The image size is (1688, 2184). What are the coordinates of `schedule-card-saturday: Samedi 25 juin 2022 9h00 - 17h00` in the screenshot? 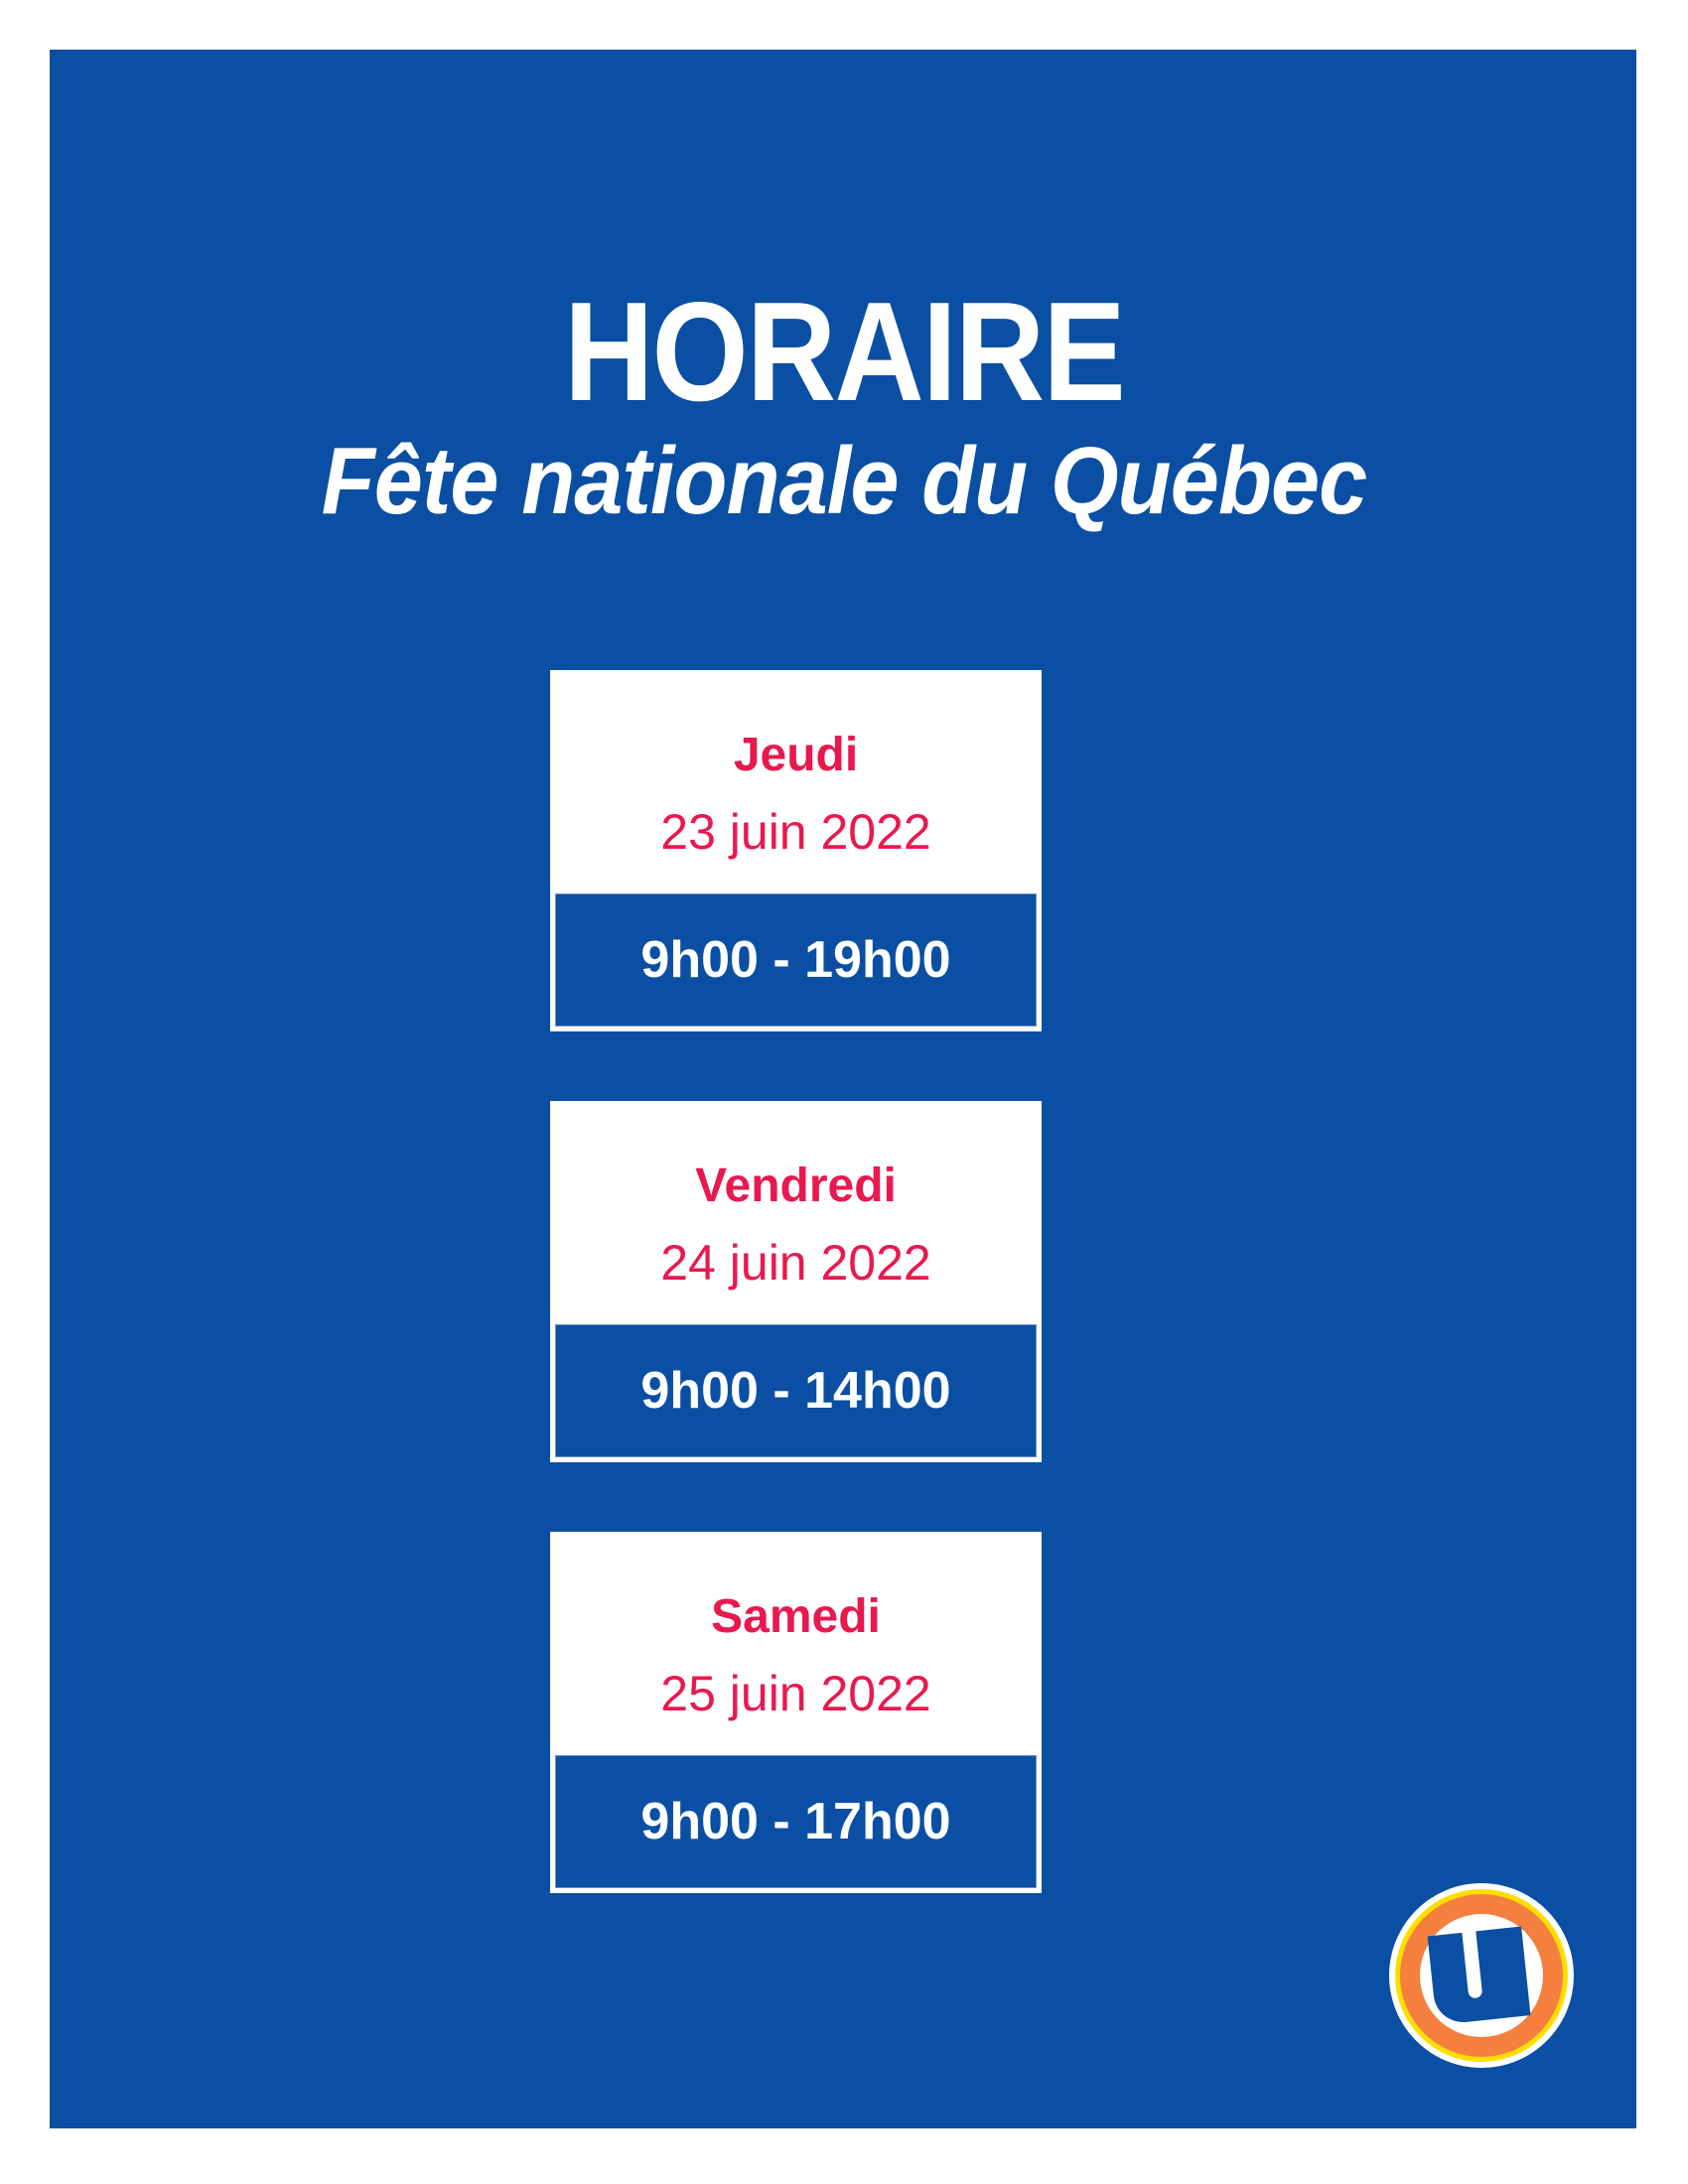 It's located at (796, 1712).